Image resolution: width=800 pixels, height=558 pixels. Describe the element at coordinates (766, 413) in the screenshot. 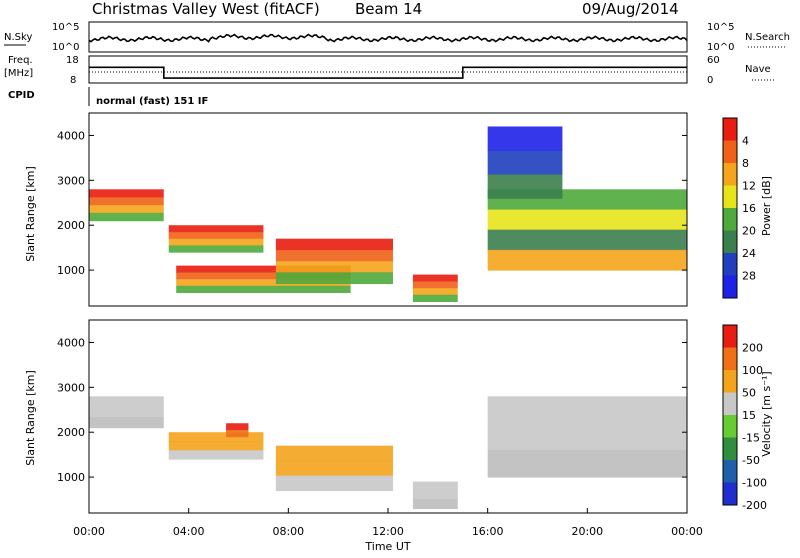

I see `velocity-colorbar-label: Velocity [m s⁻¹]` at that location.